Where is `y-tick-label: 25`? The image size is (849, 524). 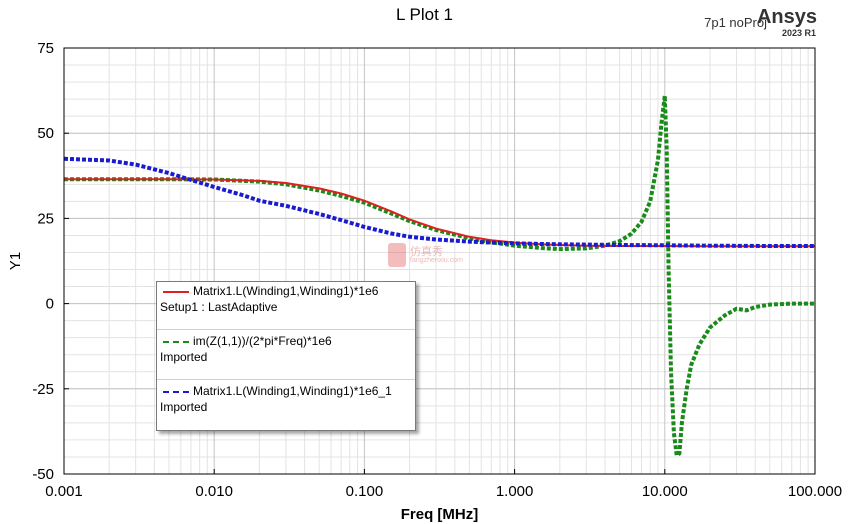
y-tick-label: 25 is located at coordinates (45, 218).